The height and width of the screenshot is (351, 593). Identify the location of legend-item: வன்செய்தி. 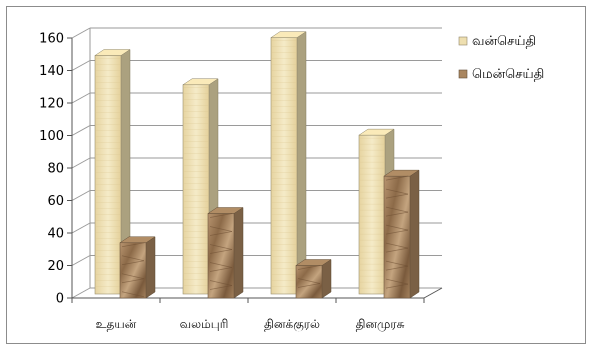
(497, 41).